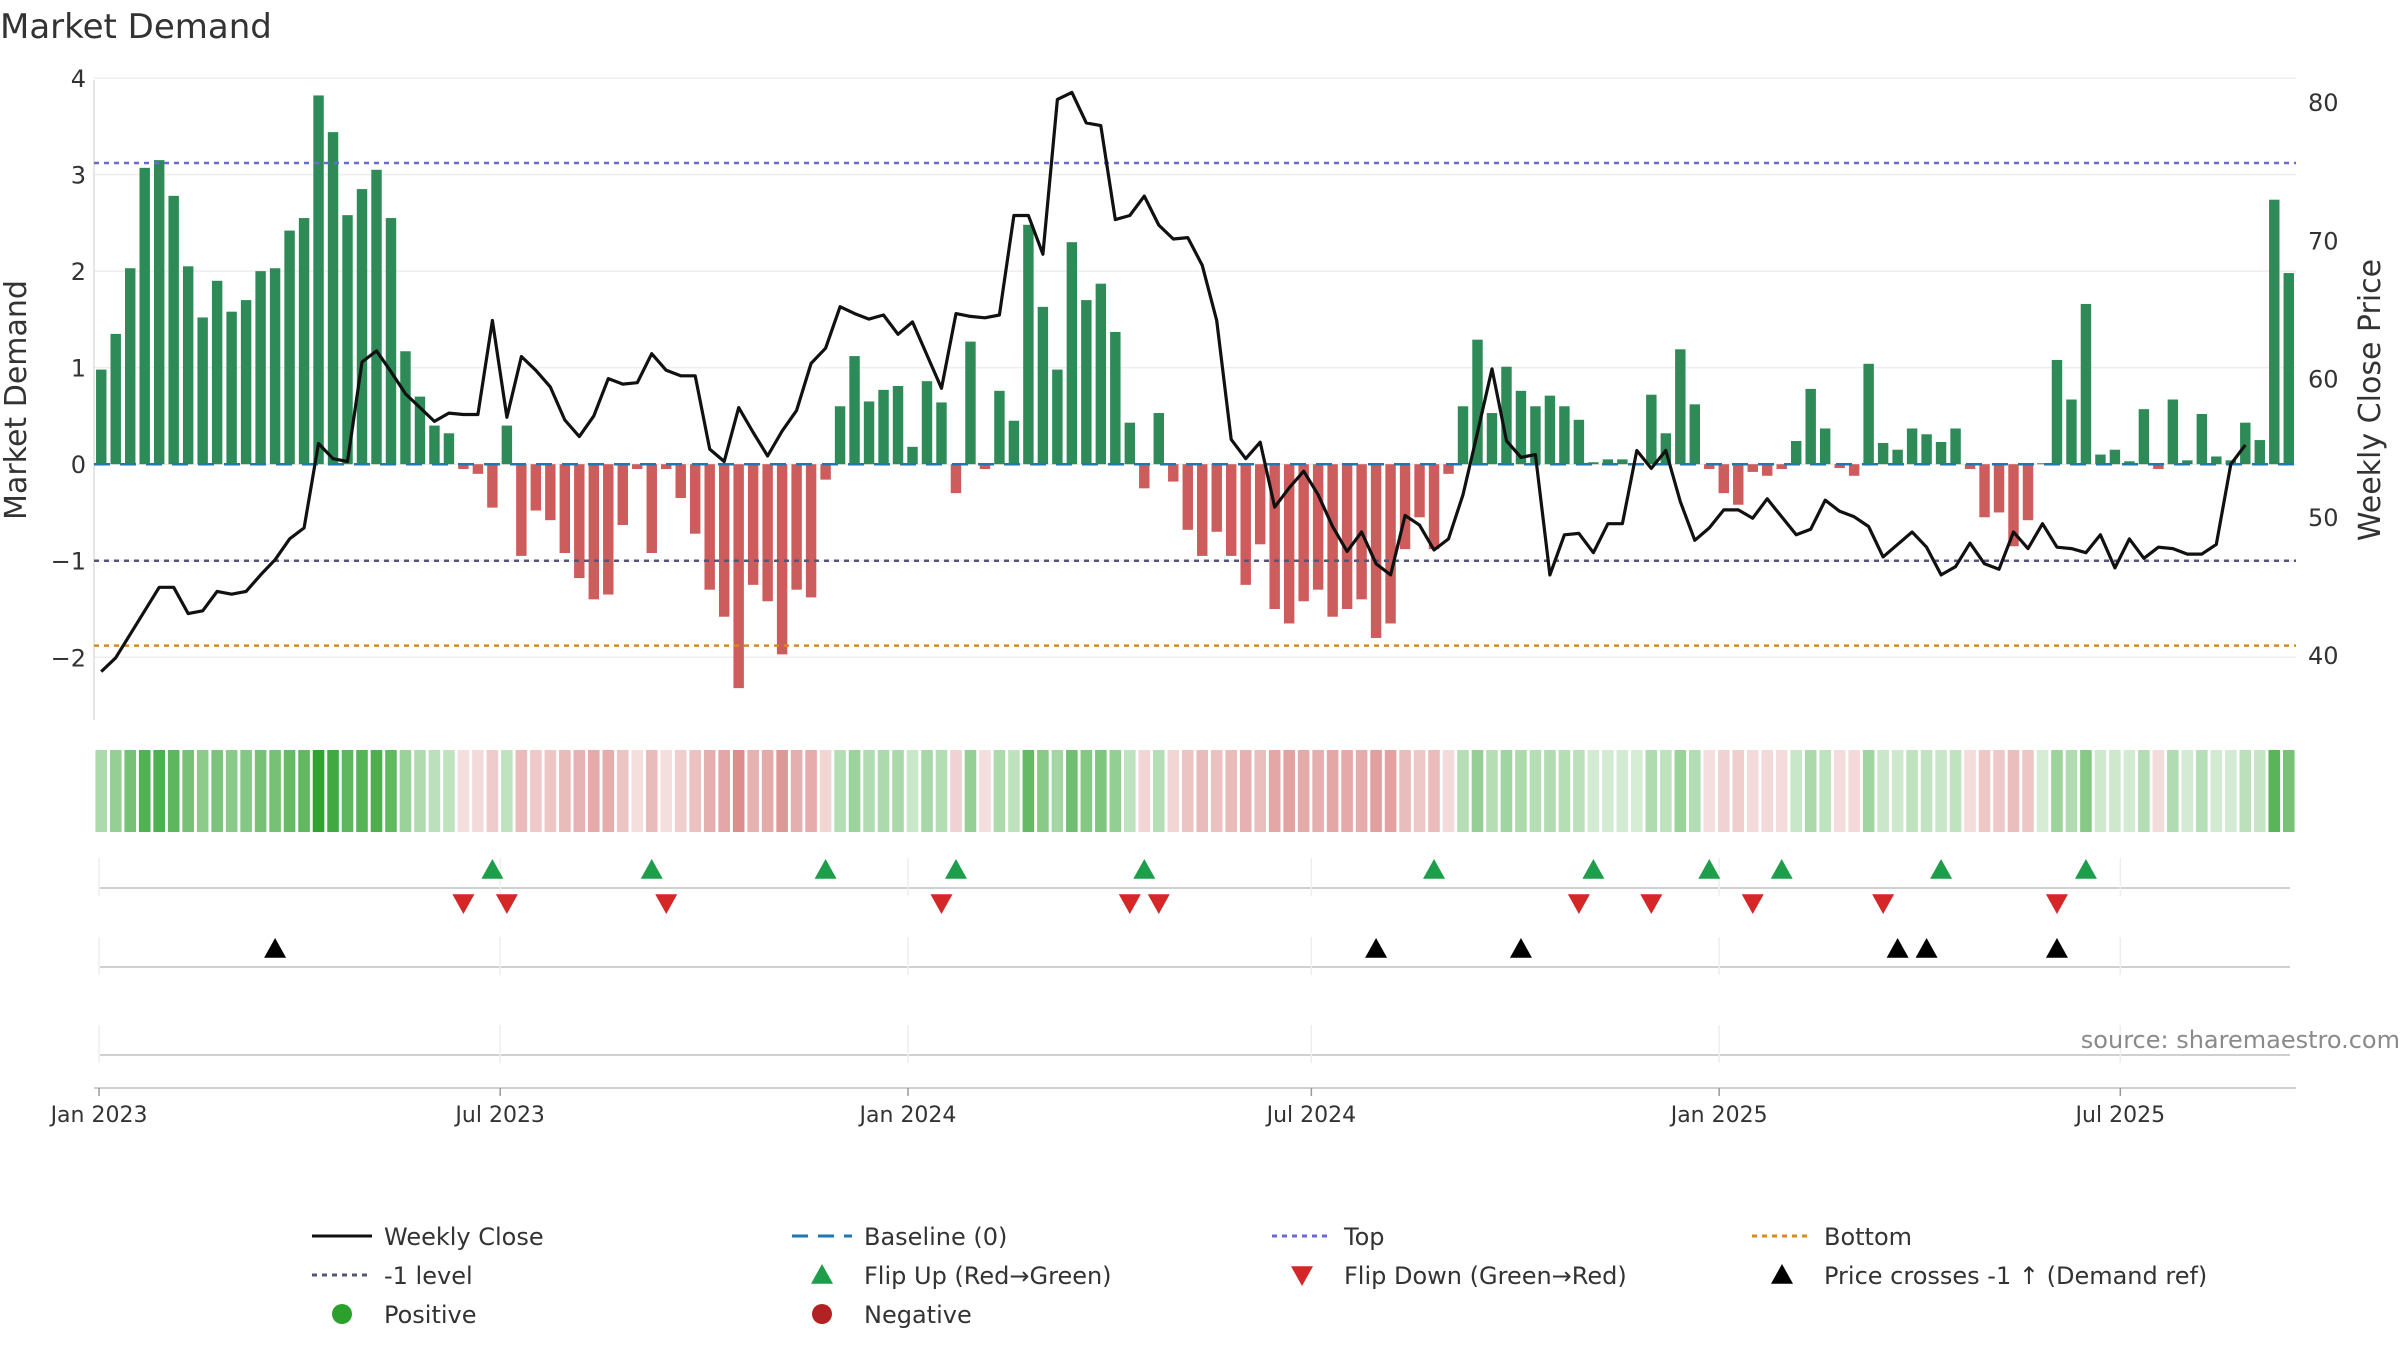 The width and height of the screenshot is (2400, 1350). Describe the element at coordinates (68, 658) in the screenshot. I see `y-tick-label: −2` at that location.